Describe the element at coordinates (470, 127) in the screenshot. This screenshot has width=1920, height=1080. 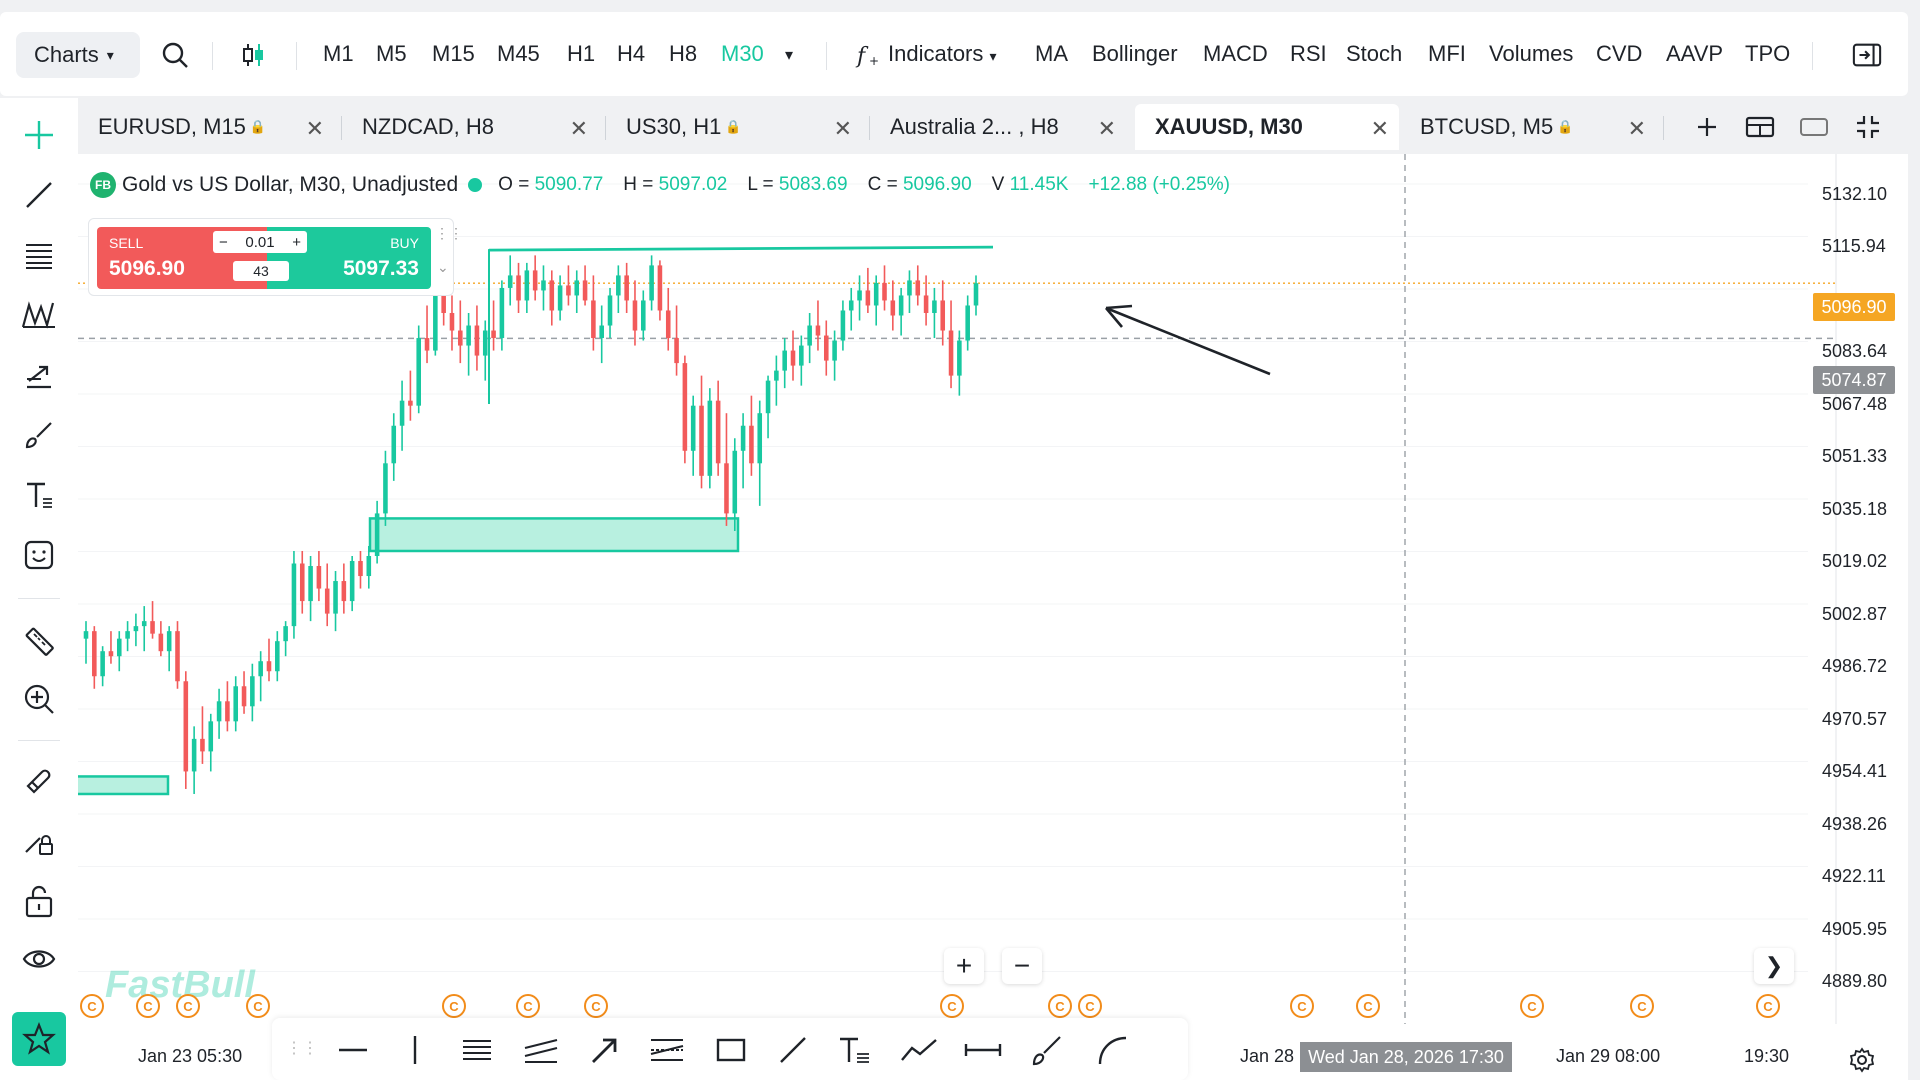
I see `tab-nzdcad: NZDCAD, H8 ✕` at that location.